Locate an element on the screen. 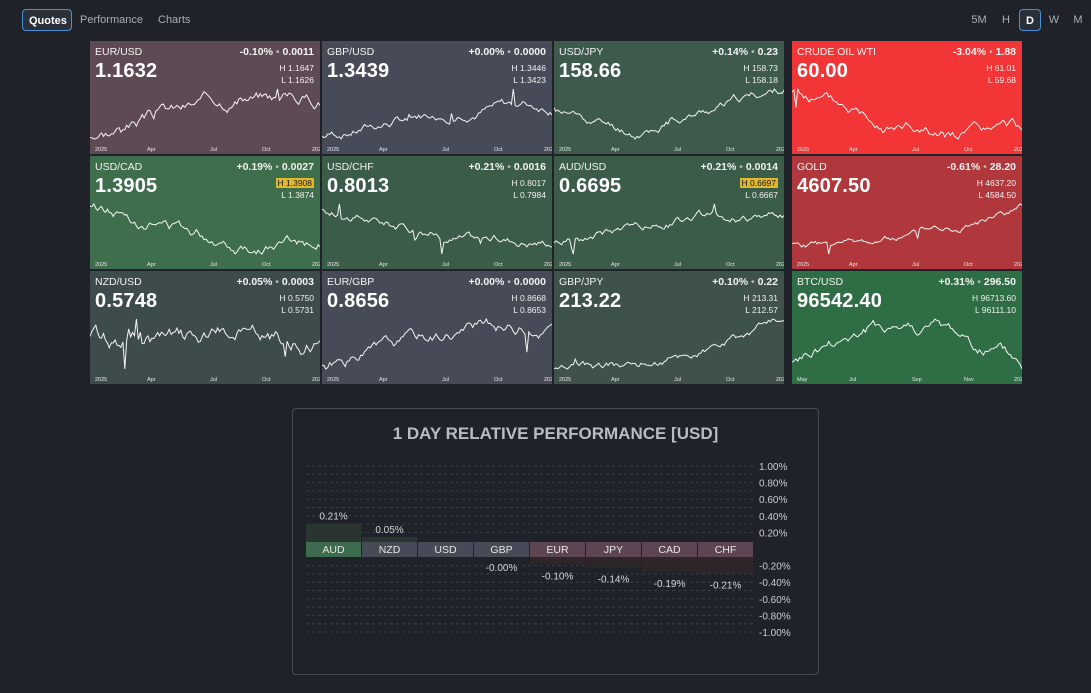  quote-high: H 1.1647 is located at coordinates (297, 68).